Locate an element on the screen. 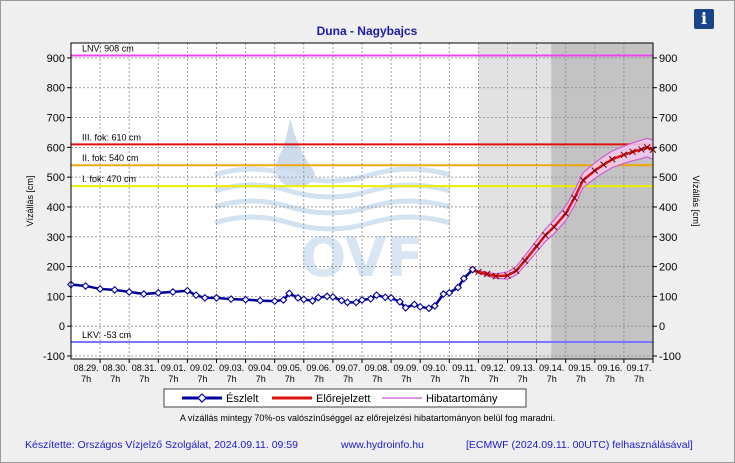  x-tick-label-date: 09.02. is located at coordinates (202, 368).